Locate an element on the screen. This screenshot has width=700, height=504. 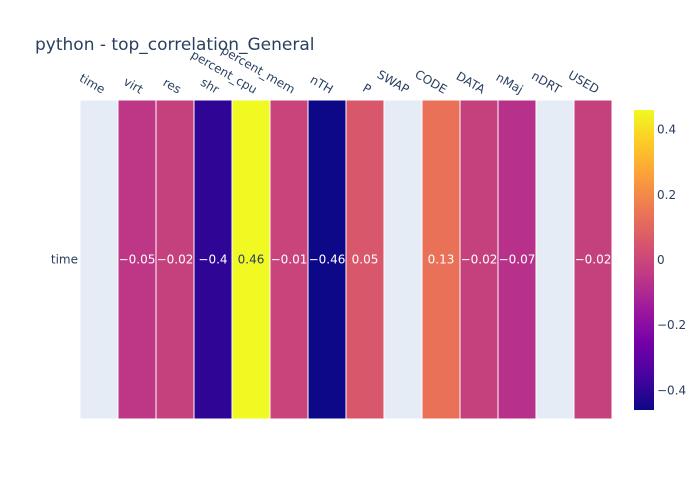
heatmap-cell-nmaj is located at coordinates (517, 259).